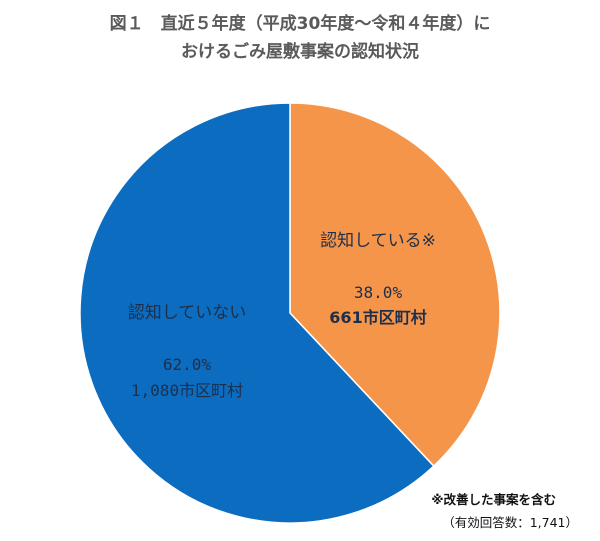 This screenshot has width=600, height=541. What do you see at coordinates (378, 241) in the screenshot?
I see `slice-label-aware: 認知している※` at bounding box center [378, 241].